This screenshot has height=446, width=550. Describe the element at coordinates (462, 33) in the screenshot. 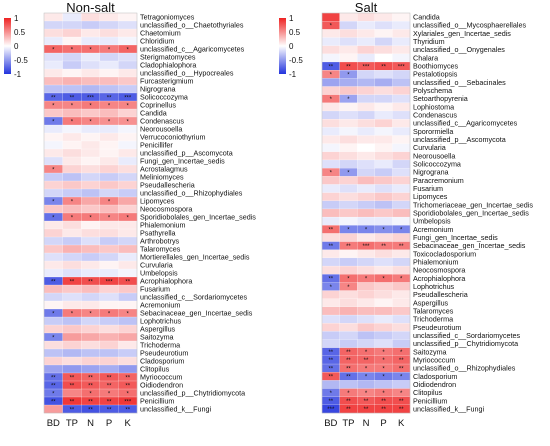

I see `row-label: Xylariales_gen_Incertae_sedis` at that location.